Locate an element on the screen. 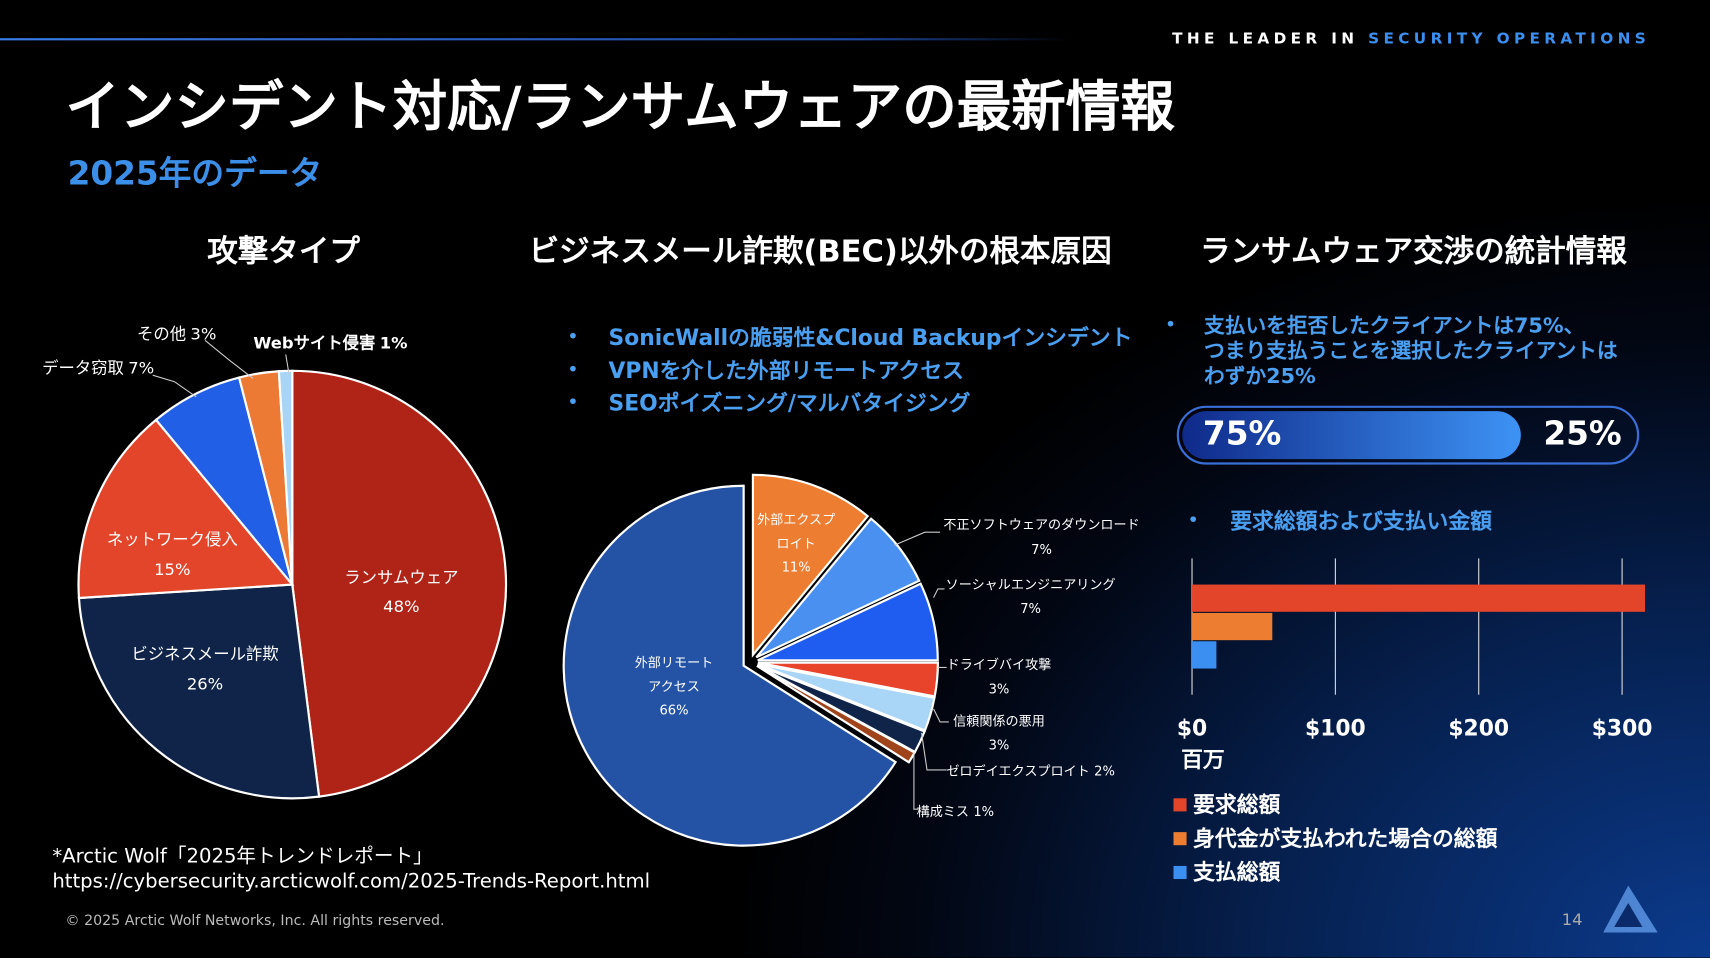 The height and width of the screenshot is (958, 1710). slice-category: ゼロデイエクスプロイト is located at coordinates (1018, 771).